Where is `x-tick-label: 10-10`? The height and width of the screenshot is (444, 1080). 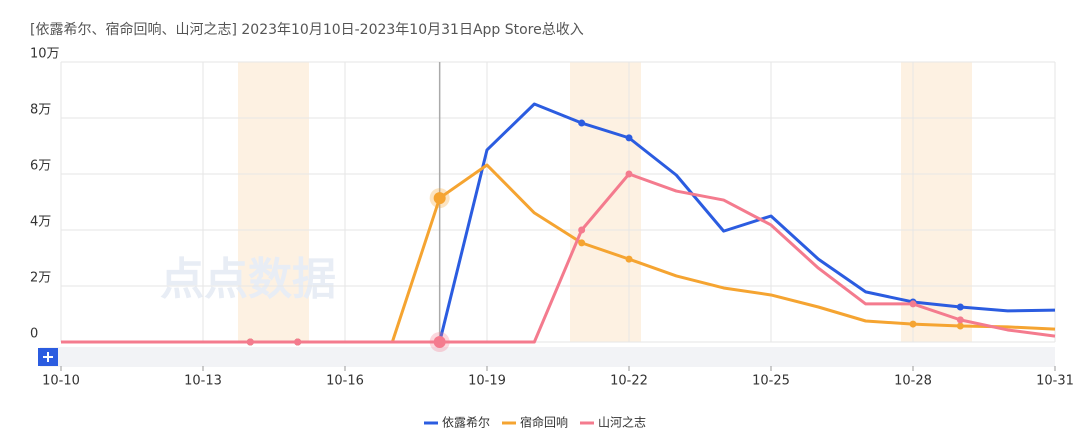
x-tick-label: 10-10 is located at coordinates (61, 381).